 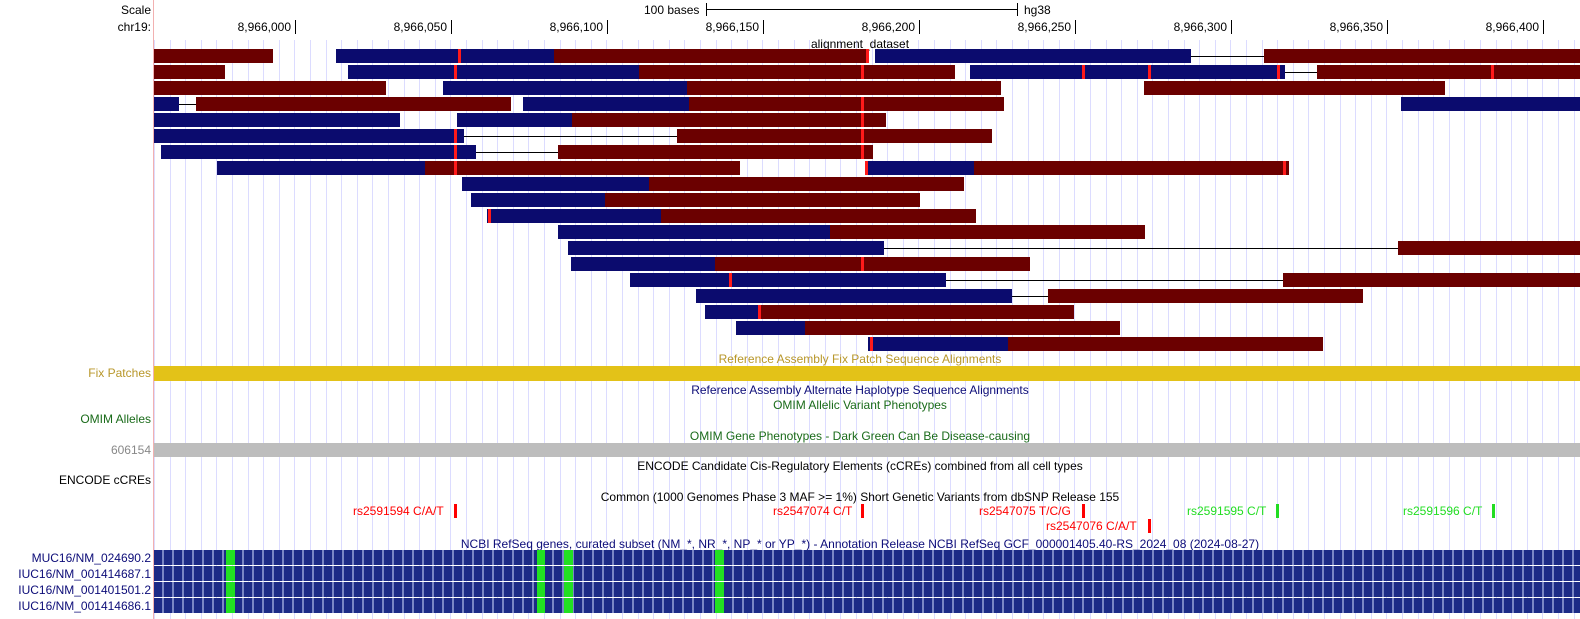 What do you see at coordinates (130, 450) in the screenshot?
I see `omim-gene-id-label: 606154` at bounding box center [130, 450].